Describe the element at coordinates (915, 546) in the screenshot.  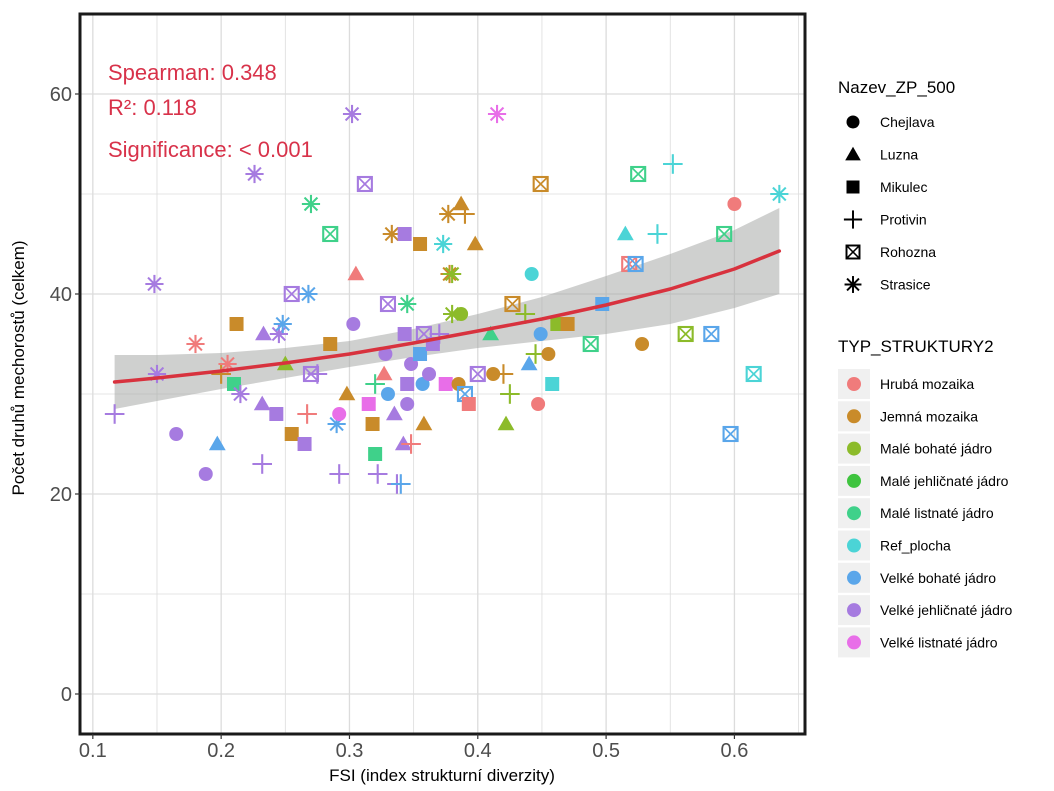
I see `legend-color-label: Ref_plocha` at that location.